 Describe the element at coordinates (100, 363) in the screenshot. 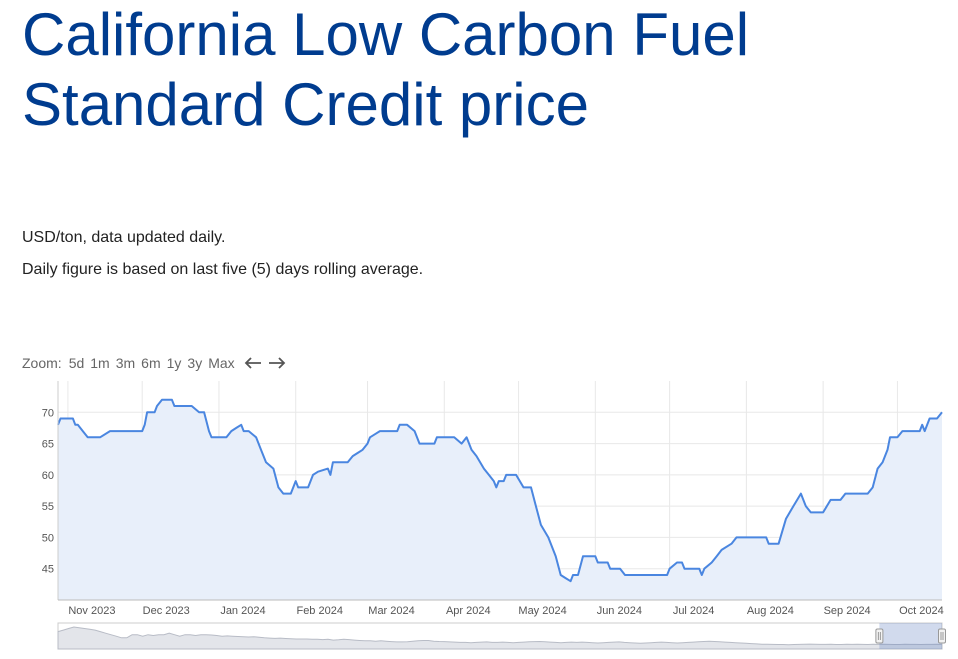

I see `zoom-1m-button: 1m` at that location.